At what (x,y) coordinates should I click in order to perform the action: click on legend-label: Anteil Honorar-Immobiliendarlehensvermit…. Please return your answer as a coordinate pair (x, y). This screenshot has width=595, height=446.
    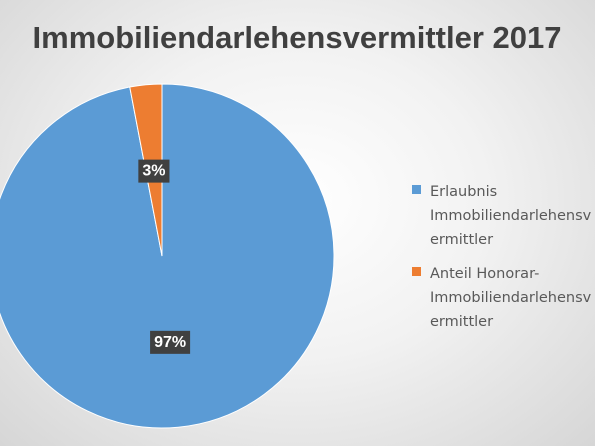
    Looking at the image, I should click on (511, 298).